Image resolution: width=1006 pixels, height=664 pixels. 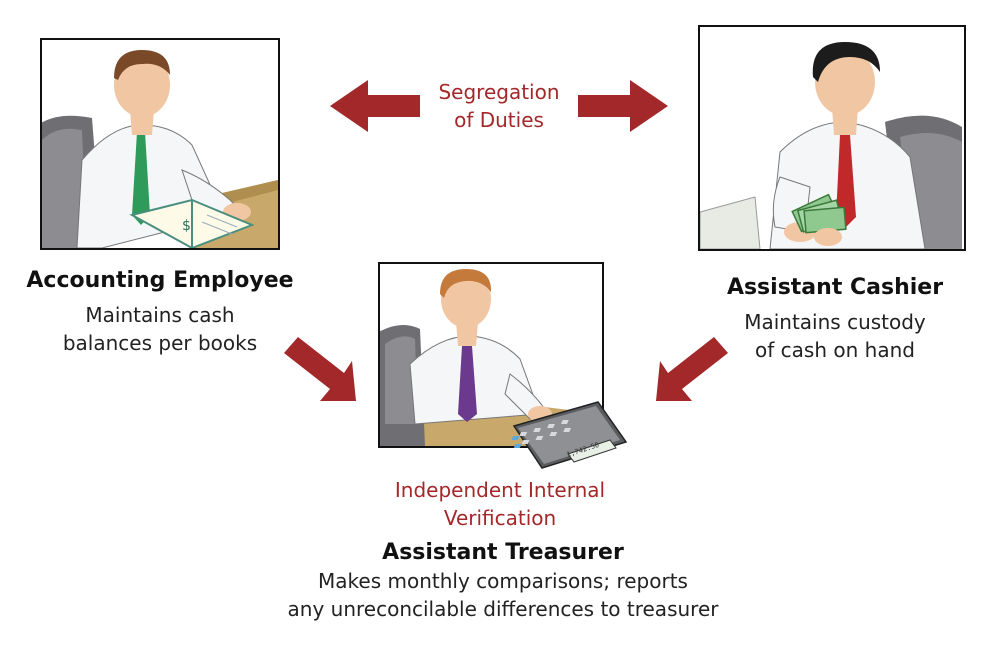 I want to click on assistant-cashier-desc-1: Maintains custody, so click(x=835, y=322).